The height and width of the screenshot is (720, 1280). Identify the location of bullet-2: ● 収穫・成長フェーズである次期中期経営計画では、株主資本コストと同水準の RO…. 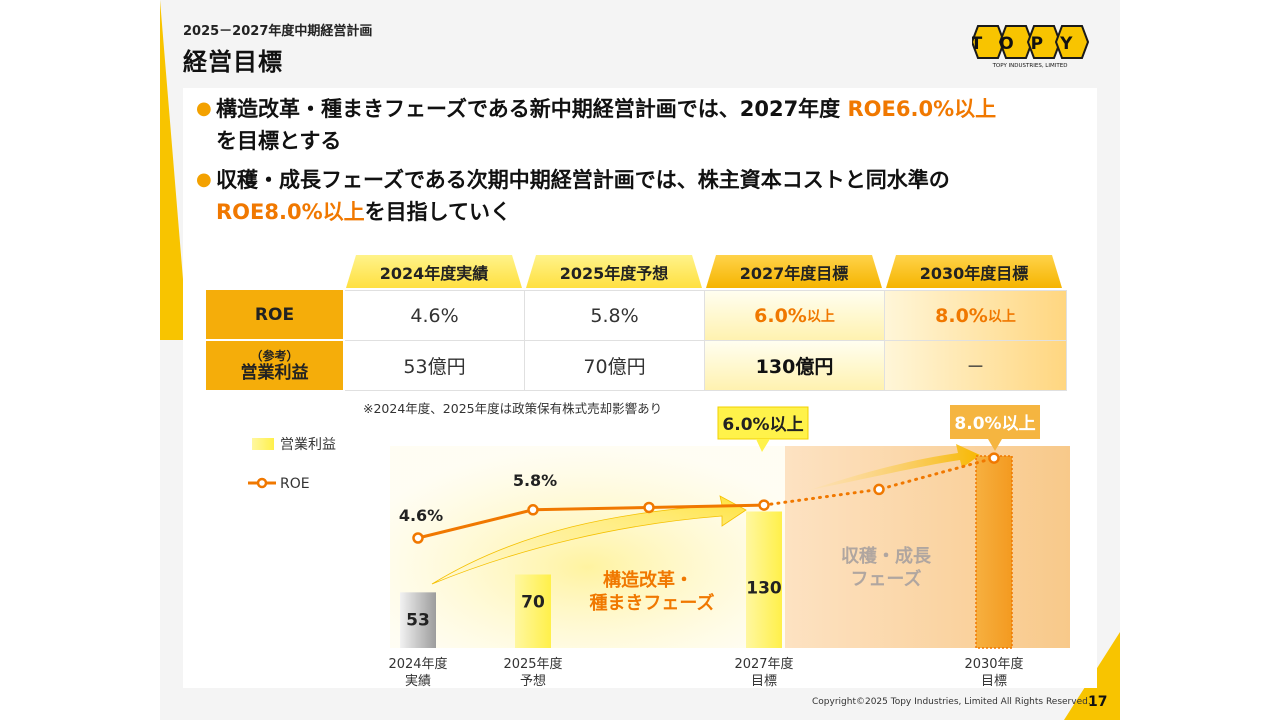
(641, 196).